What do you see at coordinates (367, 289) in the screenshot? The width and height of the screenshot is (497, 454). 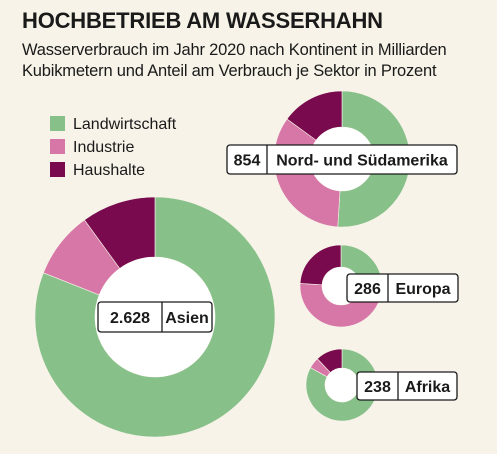 I see `value-label-europa: 286` at bounding box center [367, 289].